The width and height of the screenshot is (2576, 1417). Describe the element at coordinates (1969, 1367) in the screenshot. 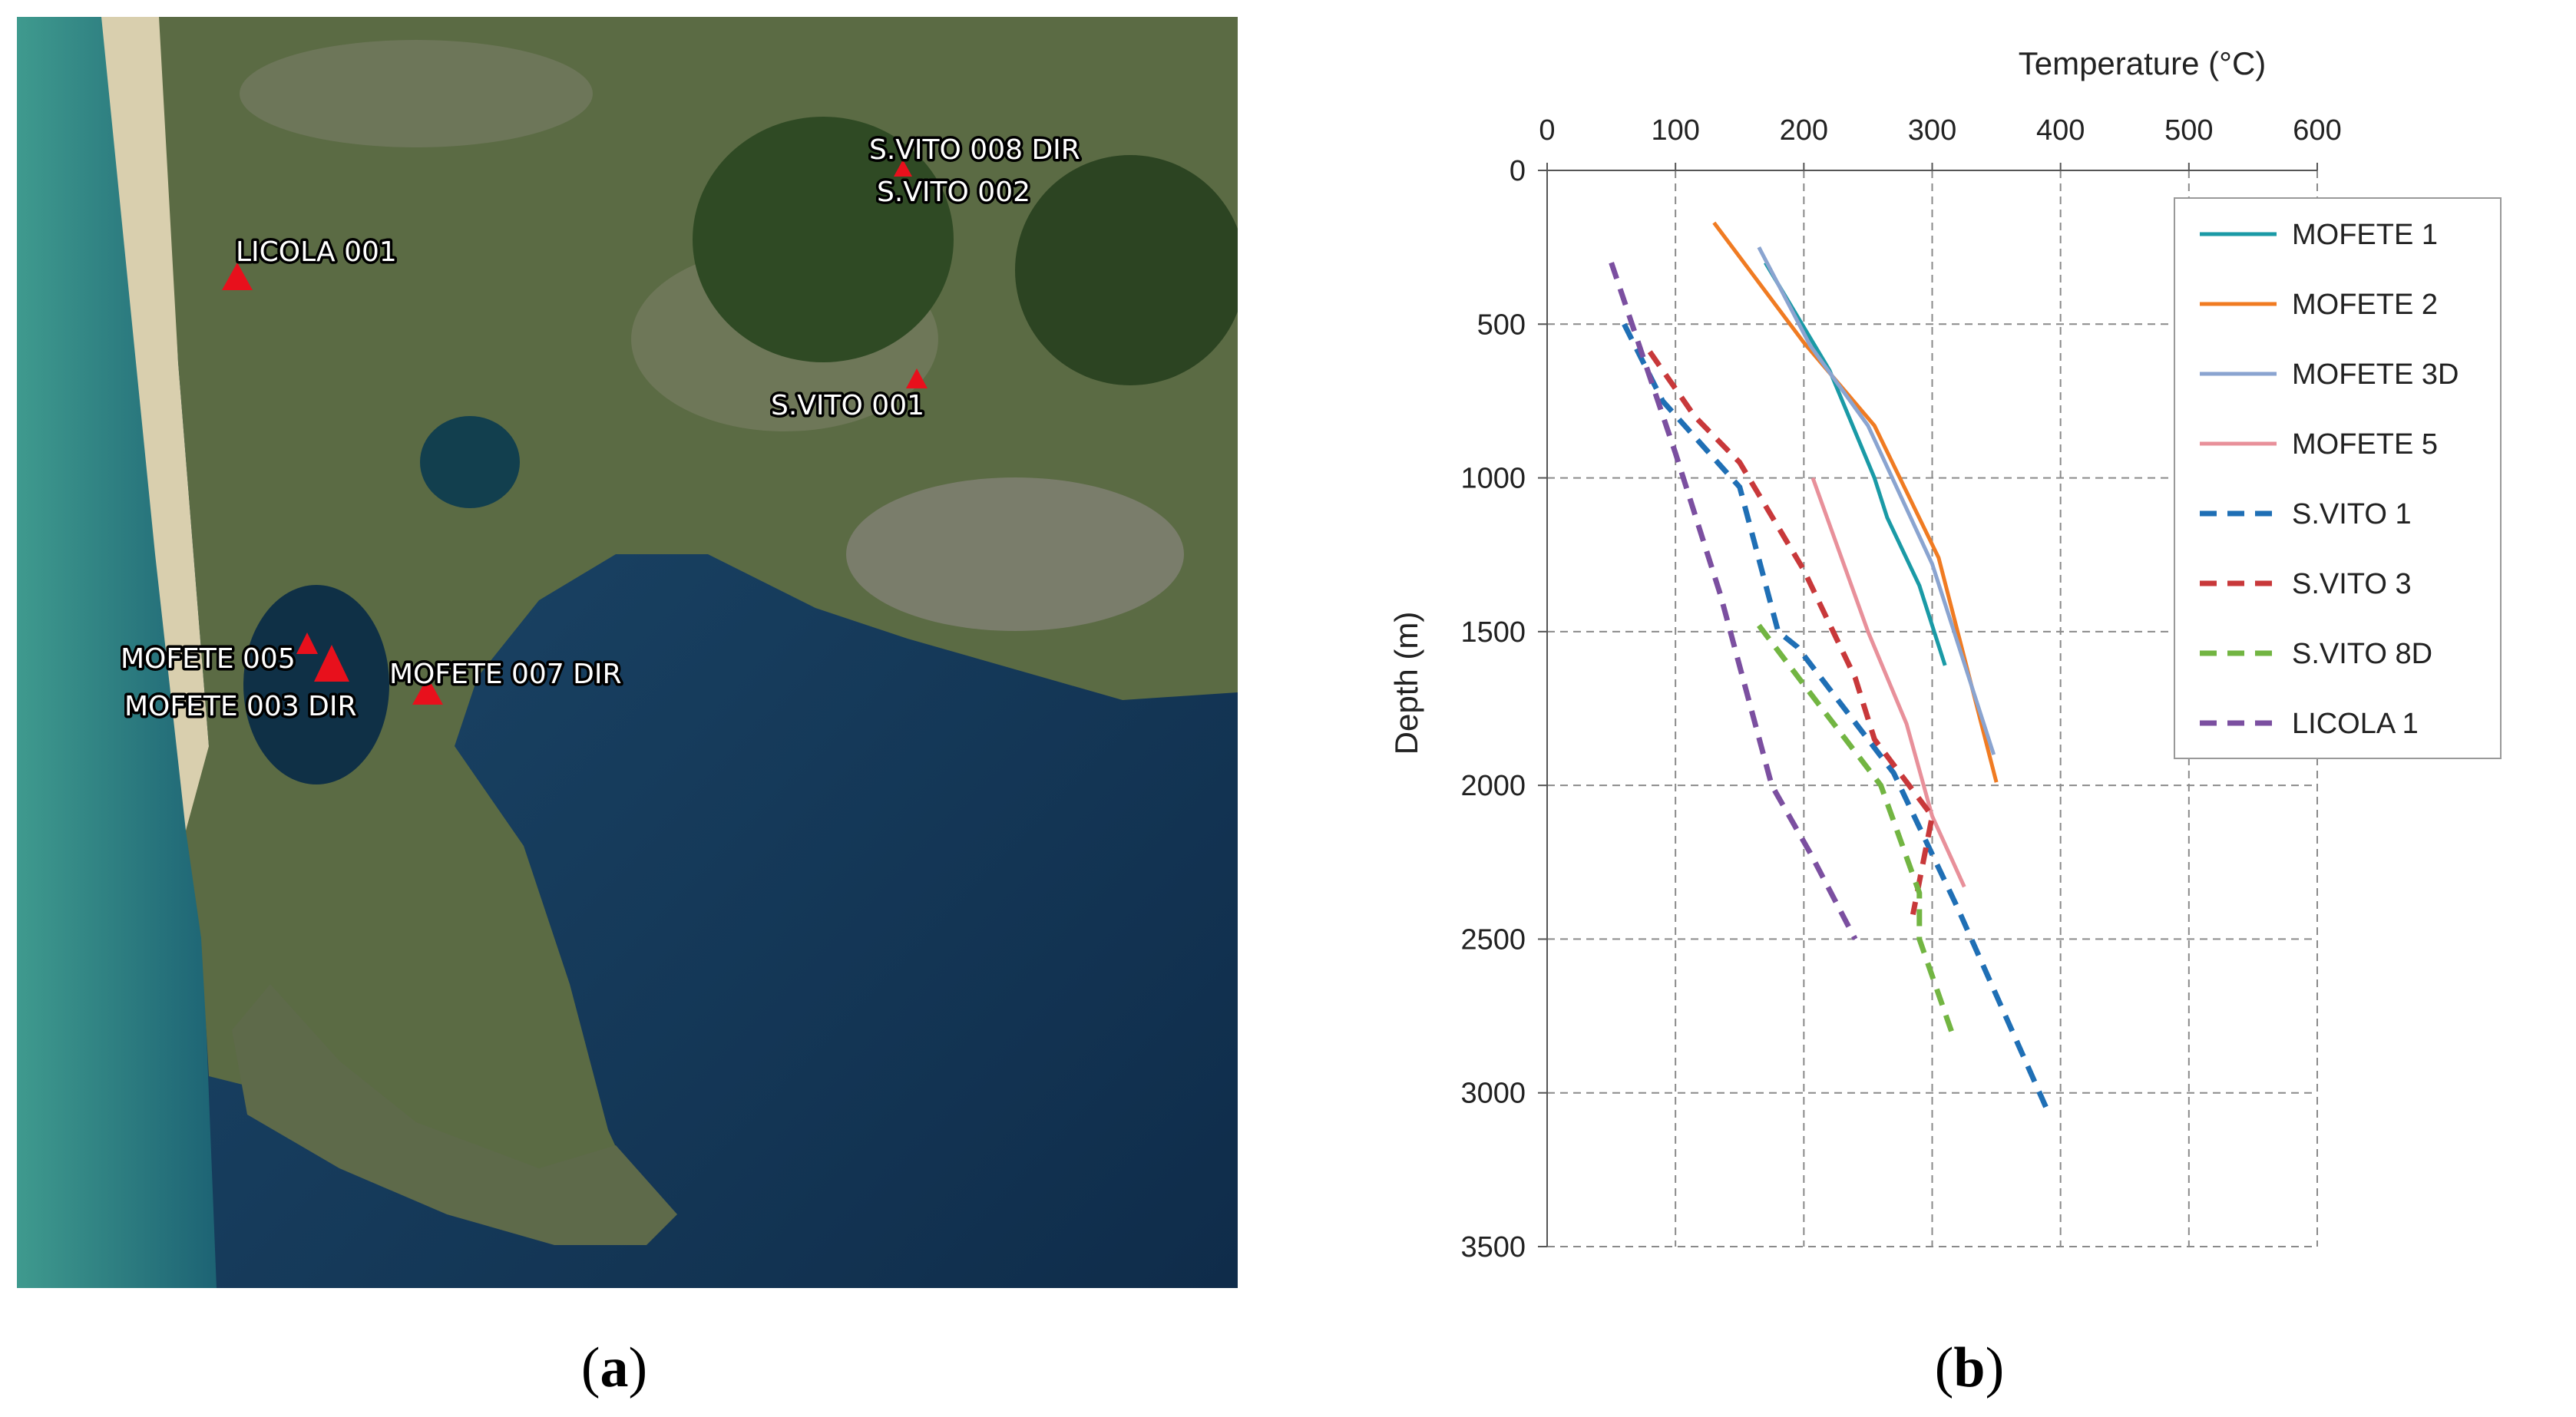

I see `caption-b: (b)` at that location.